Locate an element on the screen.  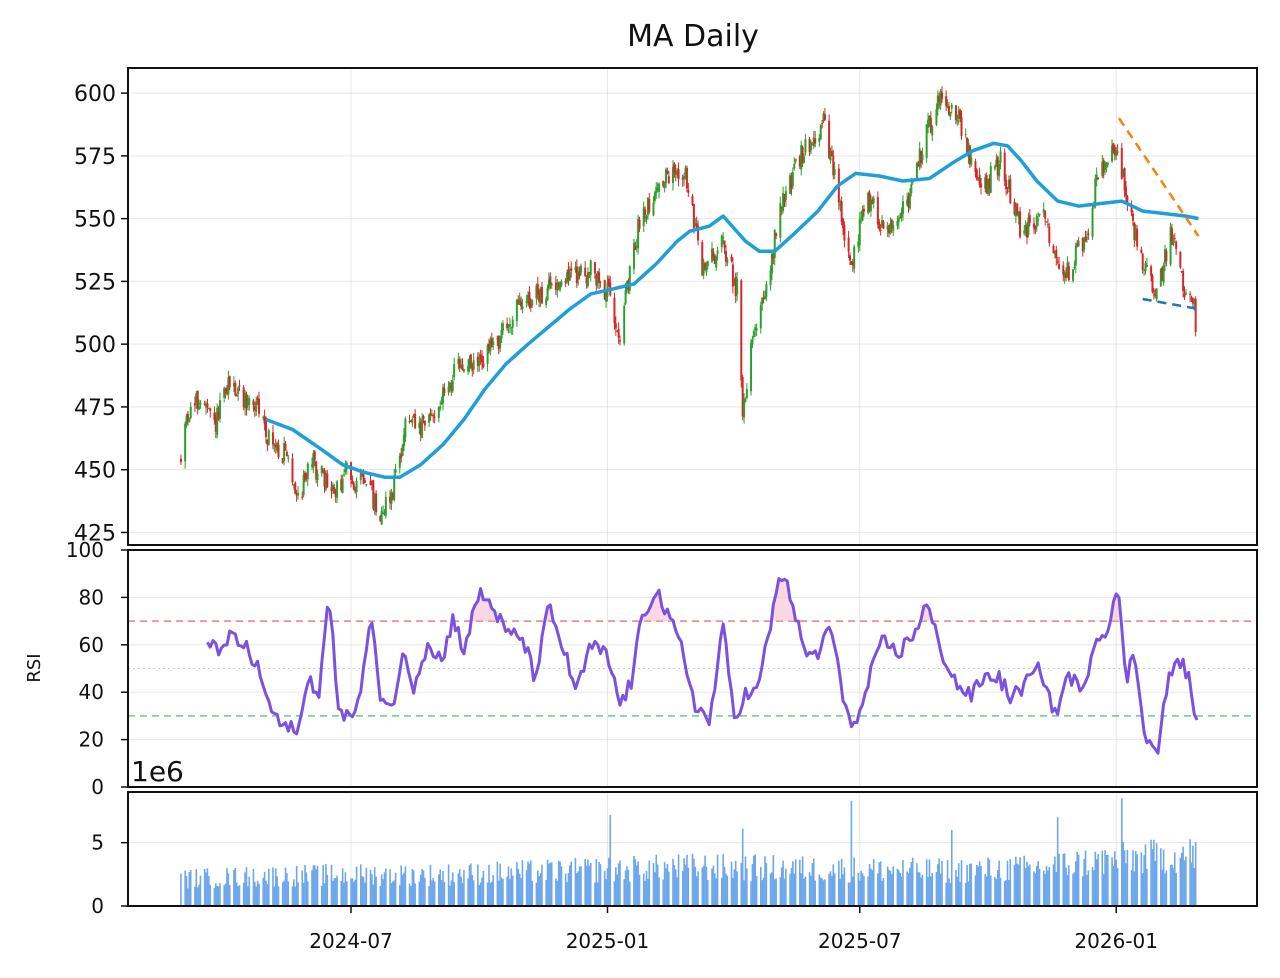
x-tick-label: 2026-01 is located at coordinates (1116, 941).